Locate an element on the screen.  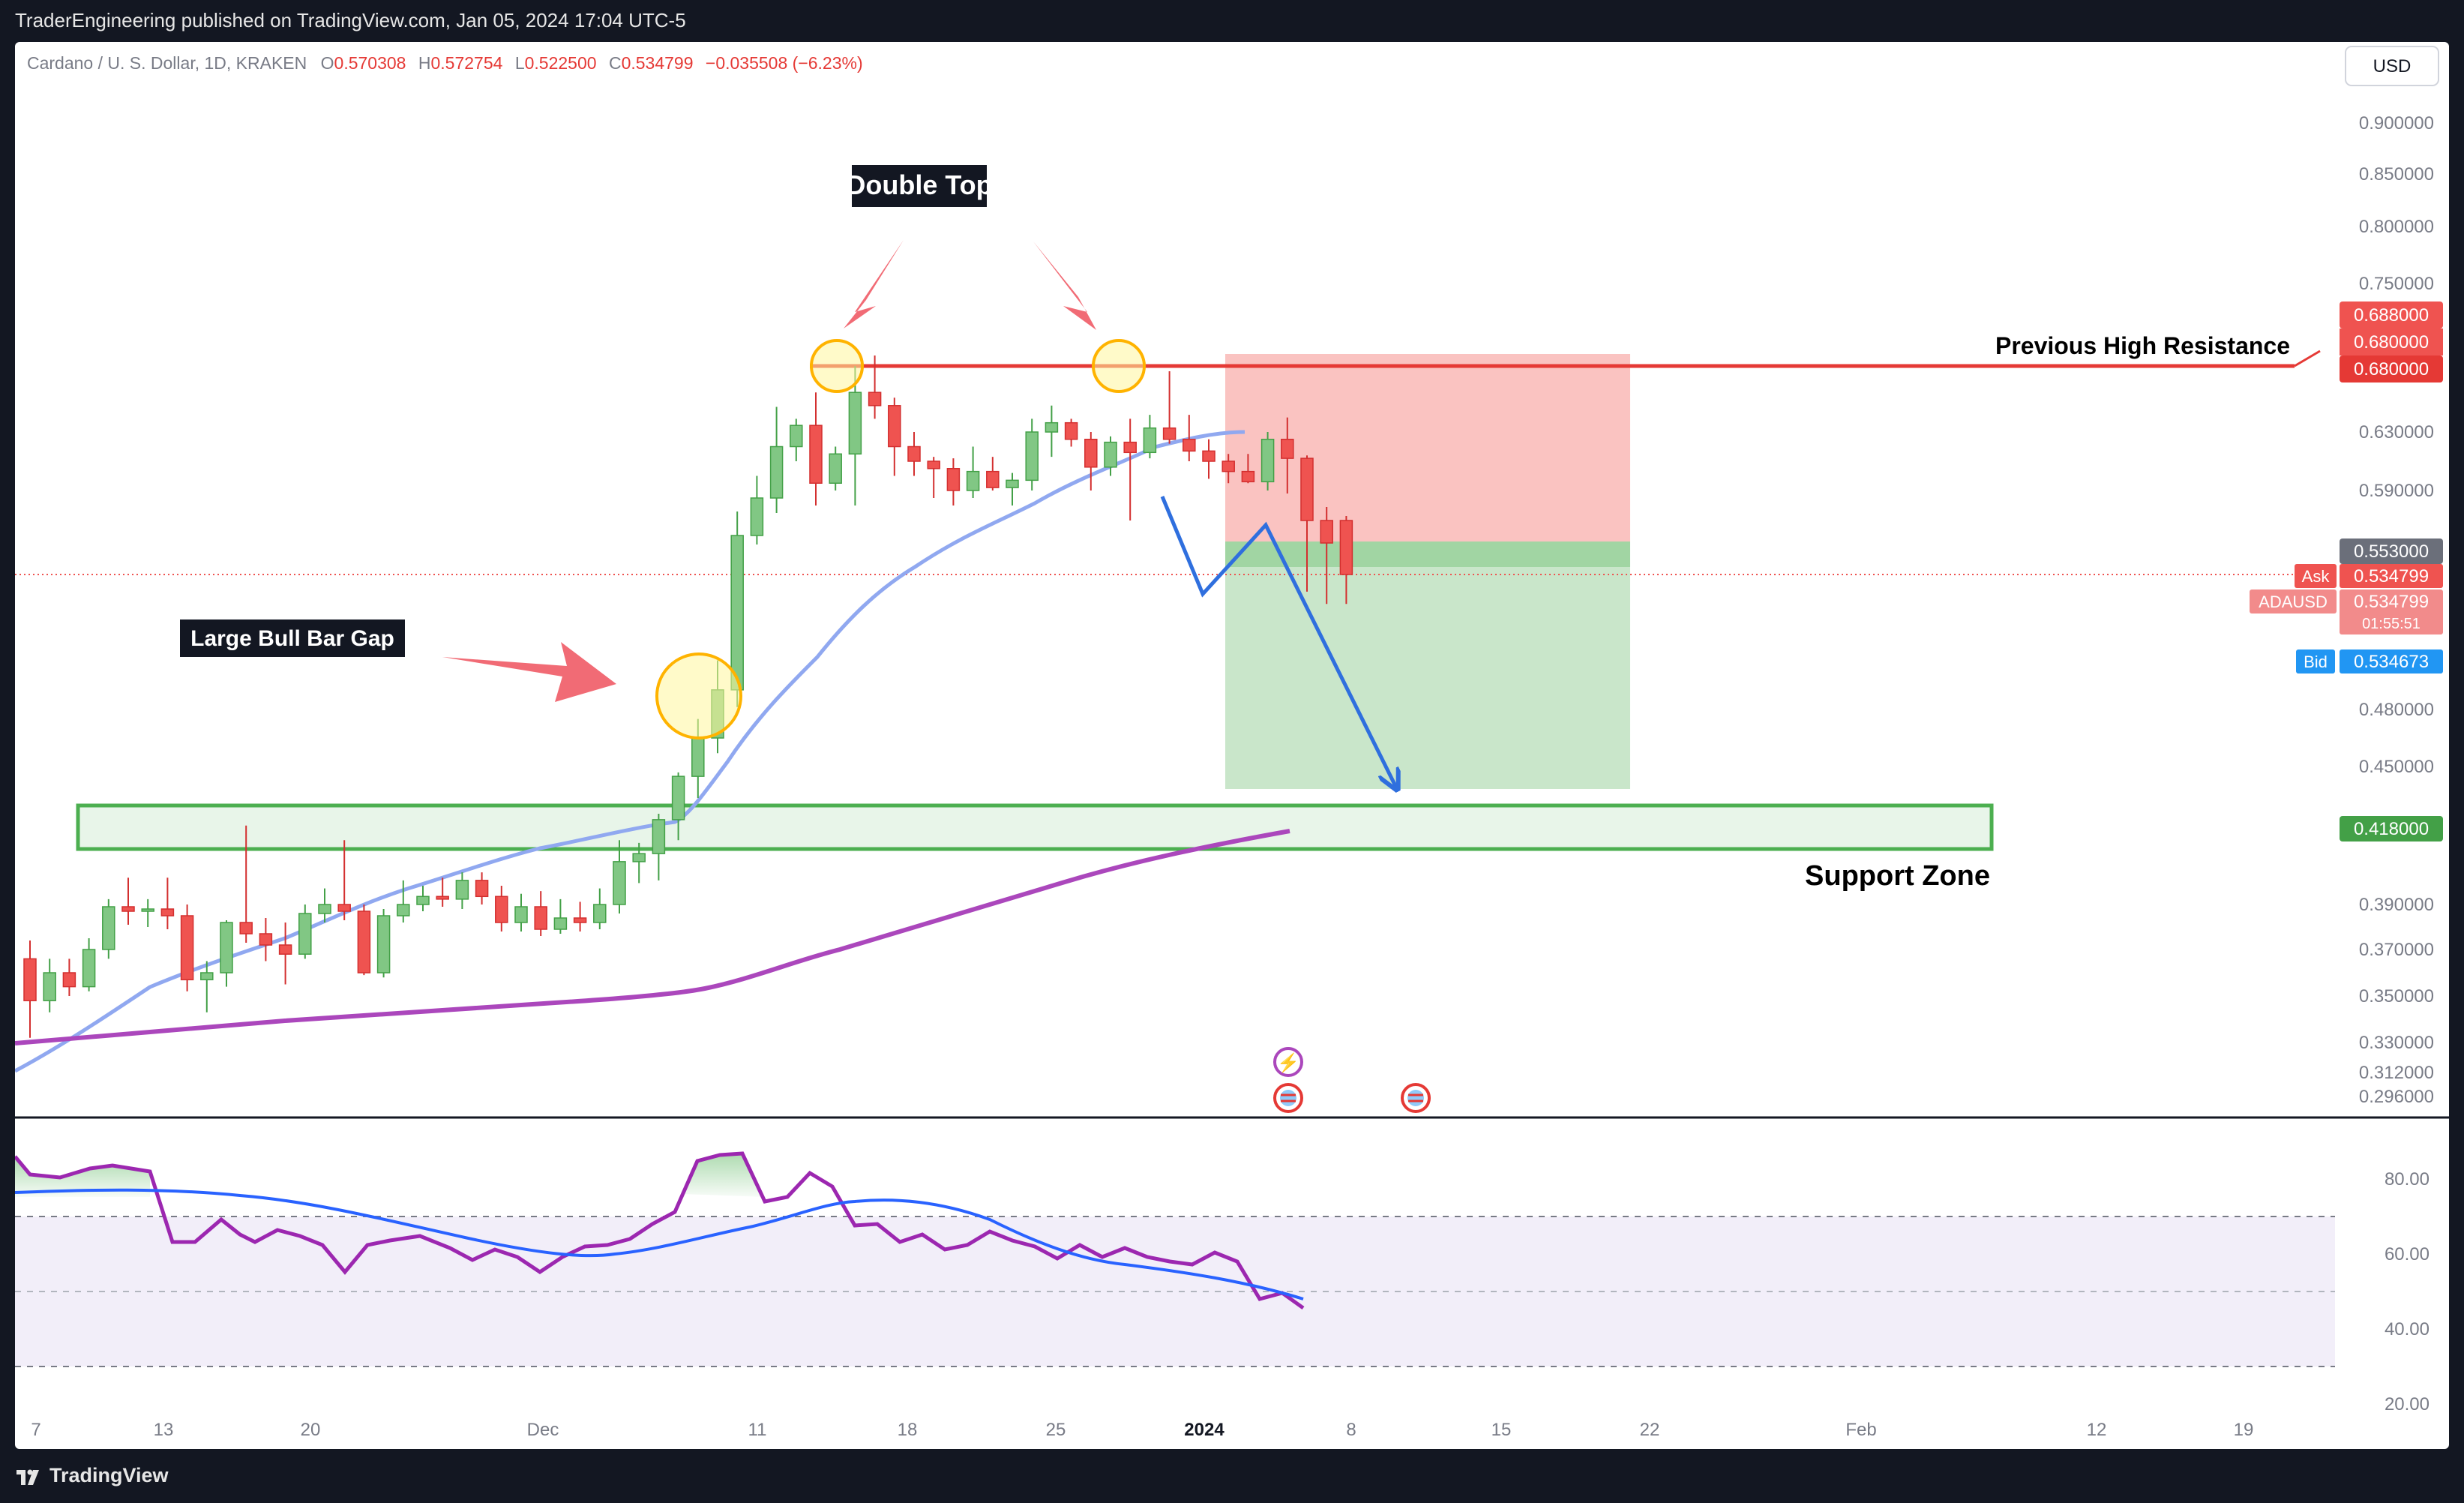
stop-tags: 0.688000 0.680000 0.680000 is located at coordinates (2391, 342).